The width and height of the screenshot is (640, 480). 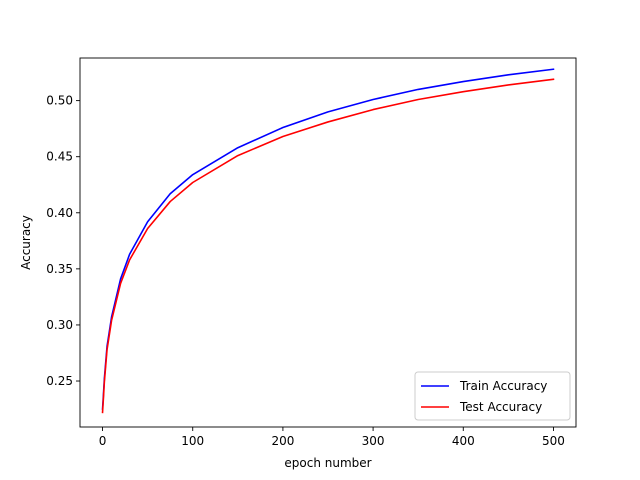 What do you see at coordinates (282, 441) in the screenshot?
I see `x-tick-label: 200` at bounding box center [282, 441].